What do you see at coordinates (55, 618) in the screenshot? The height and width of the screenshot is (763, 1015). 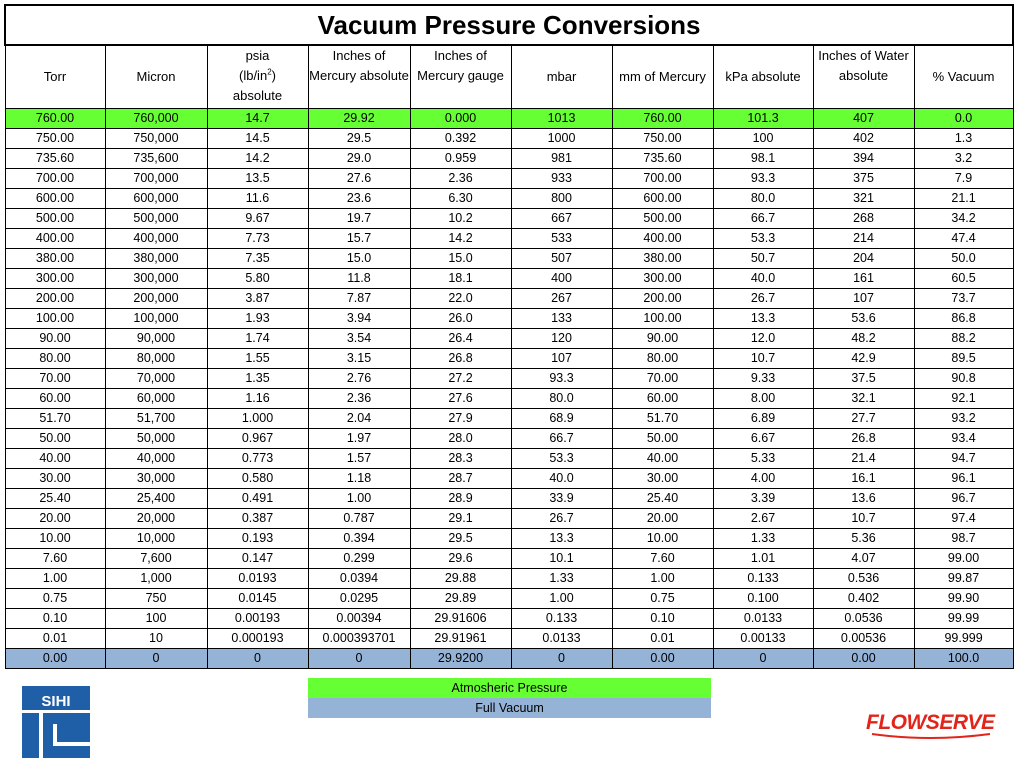 I see `cell-torr: 0.10` at bounding box center [55, 618].